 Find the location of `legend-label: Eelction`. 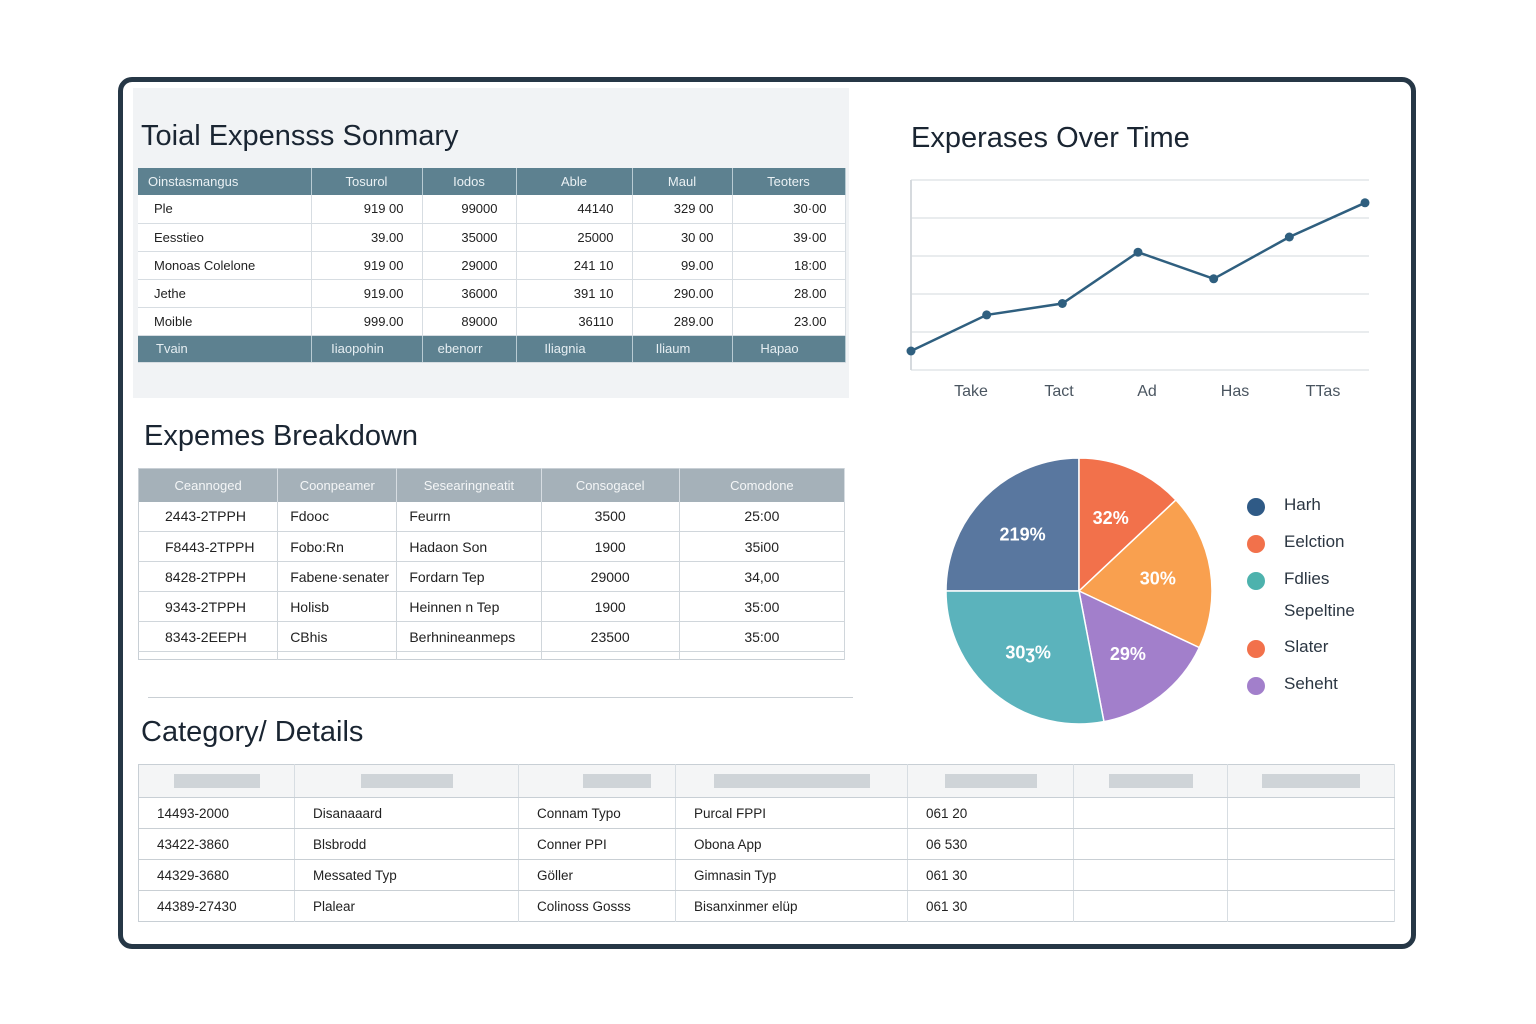

legend-label: Eelction is located at coordinates (1314, 541).